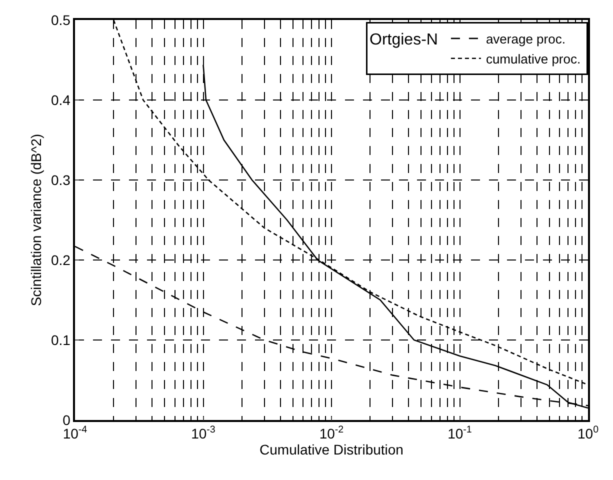 The height and width of the screenshot is (480, 613). Describe the element at coordinates (460, 433) in the screenshot. I see `x-tick-label: 10$^{-1}$` at that location.